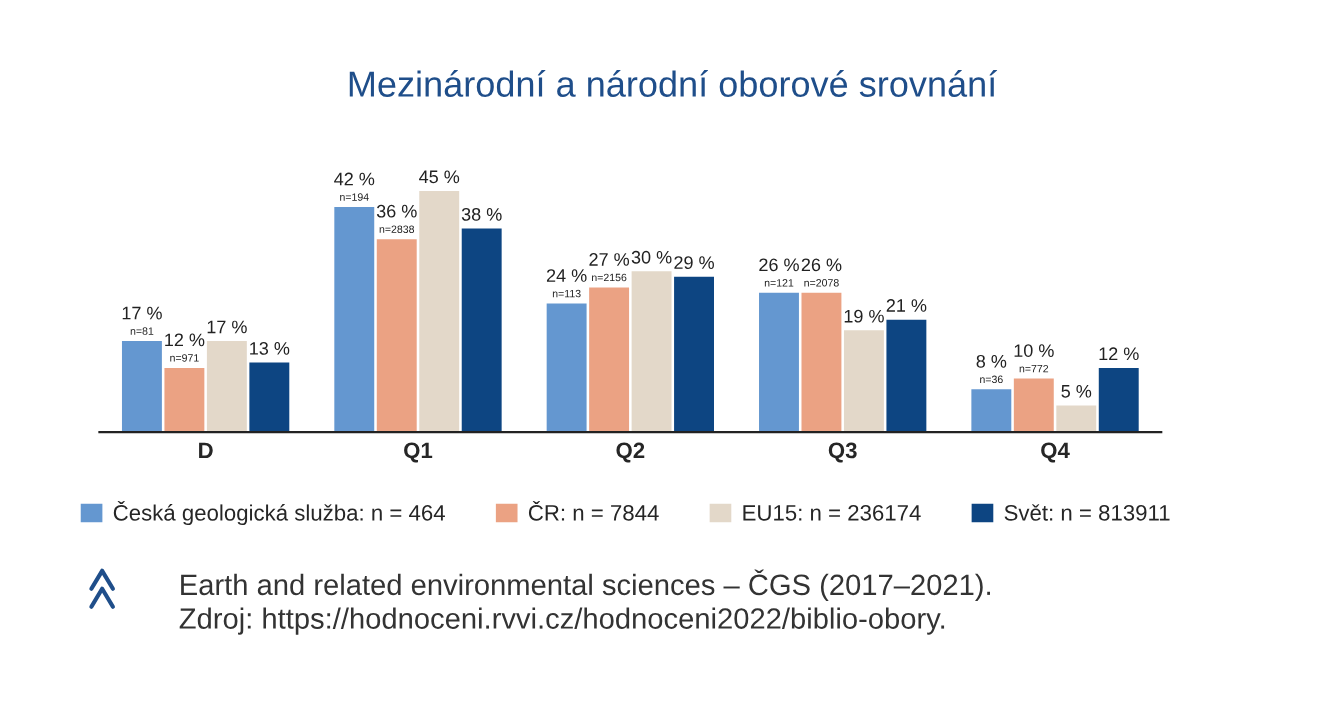 The height and width of the screenshot is (718, 1344). Describe the element at coordinates (906, 305) in the screenshot. I see `data-label: 21 %` at that location.